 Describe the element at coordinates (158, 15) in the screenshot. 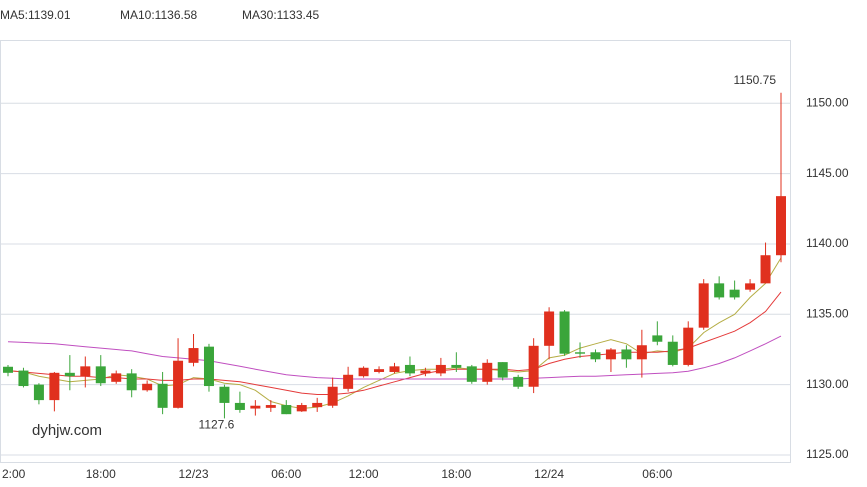

I see `legend-entry: MA10:1136.58` at that location.